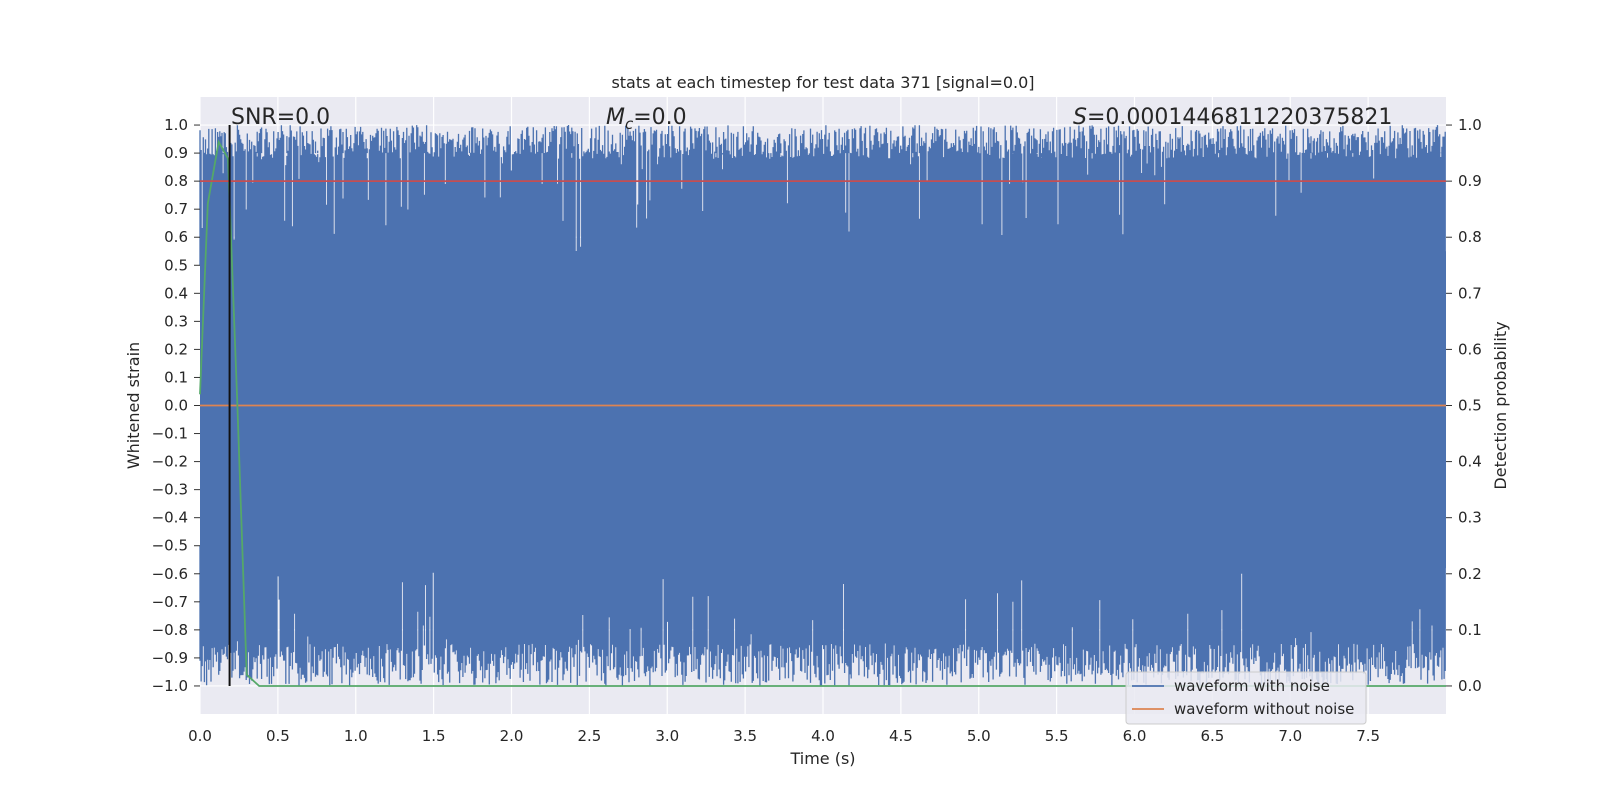 The width and height of the screenshot is (1600, 804). I want to click on x-tick-label: 2.5, so click(589, 736).